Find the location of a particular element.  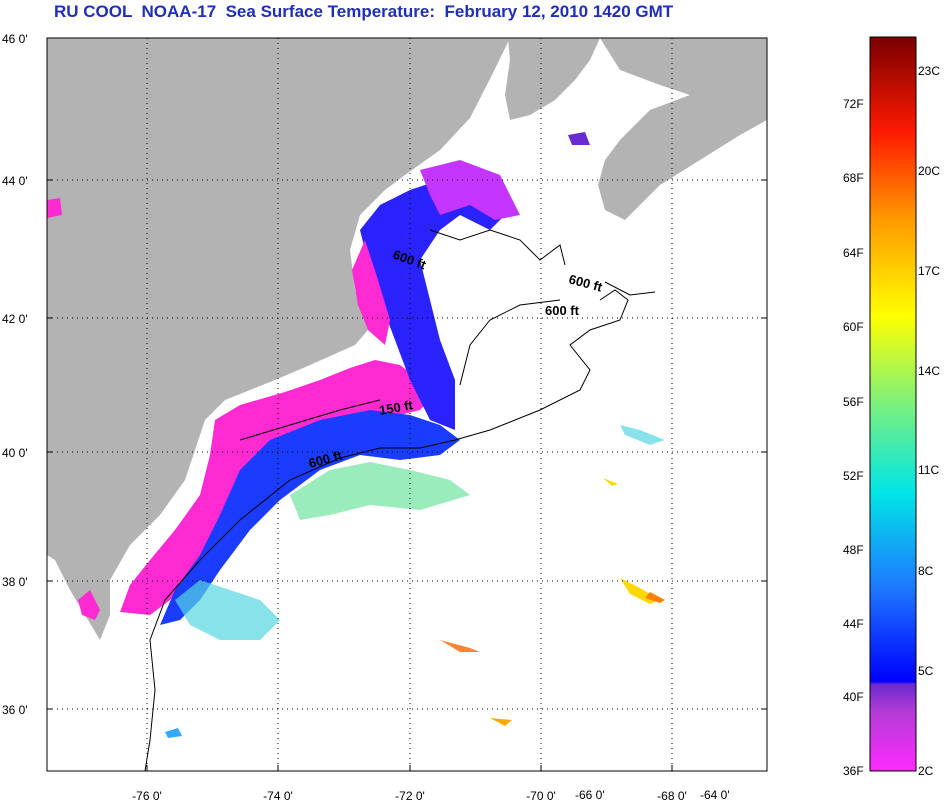

cb-c-17: 17C is located at coordinates (929, 271).